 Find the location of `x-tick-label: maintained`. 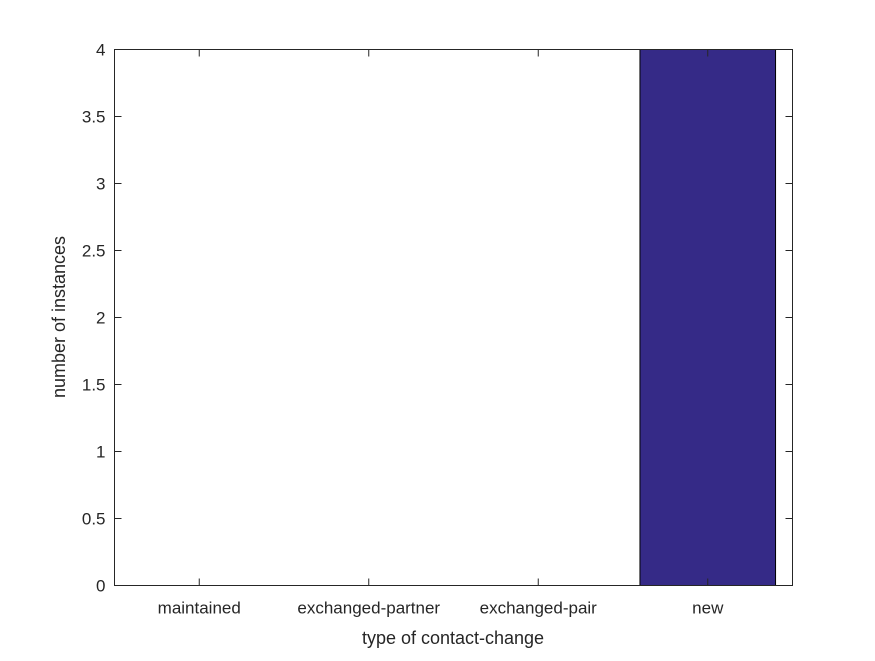

x-tick-label: maintained is located at coordinates (199, 608).